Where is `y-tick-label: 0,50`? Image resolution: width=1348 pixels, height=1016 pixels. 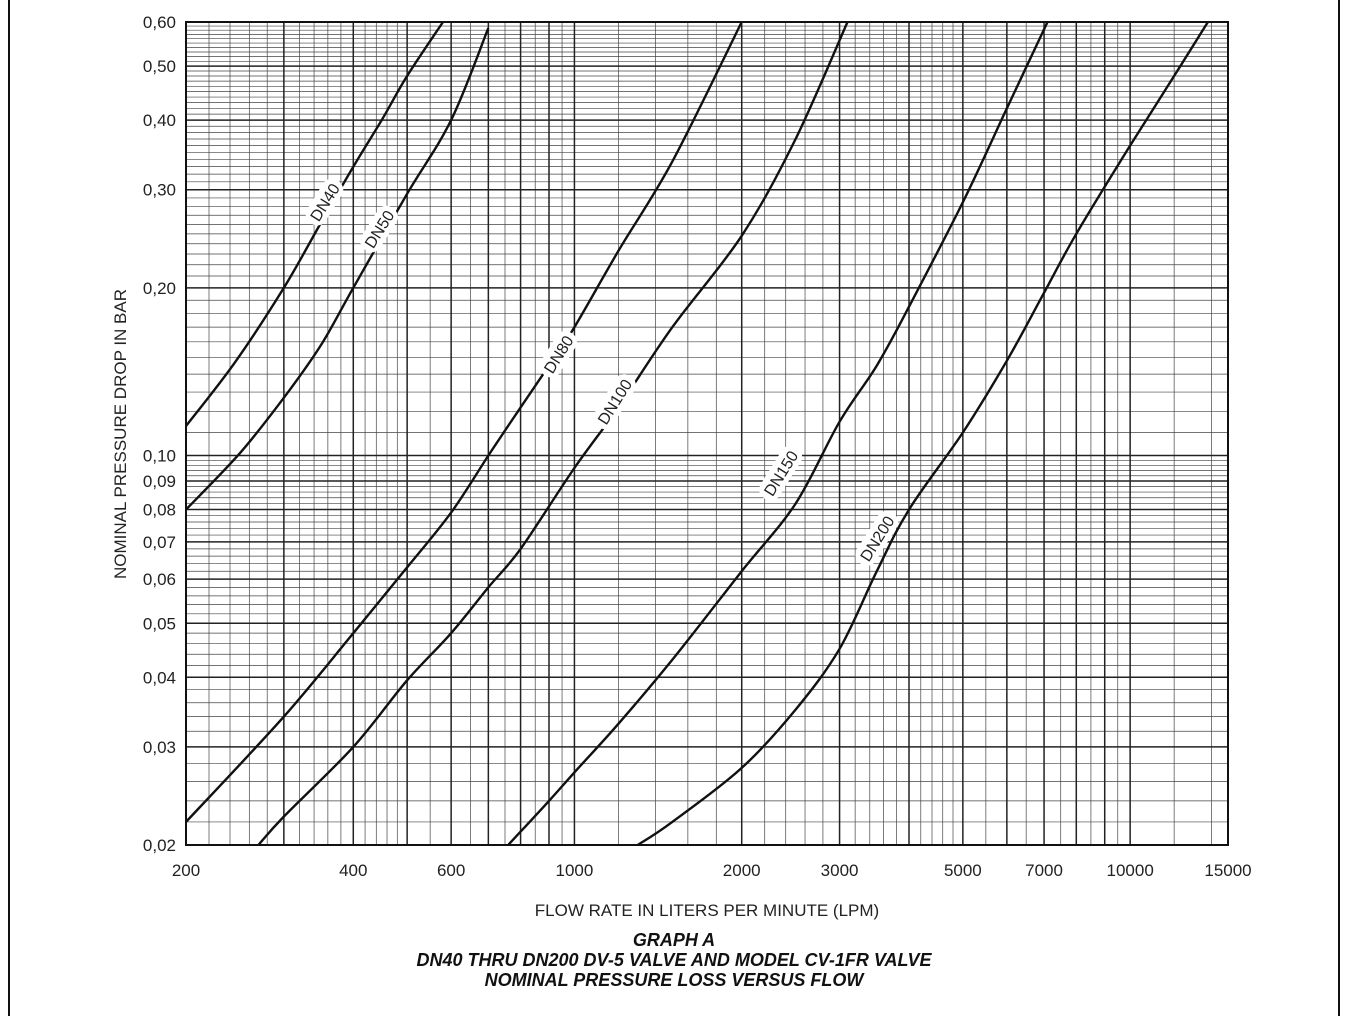 y-tick-label: 0,50 is located at coordinates (159, 66).